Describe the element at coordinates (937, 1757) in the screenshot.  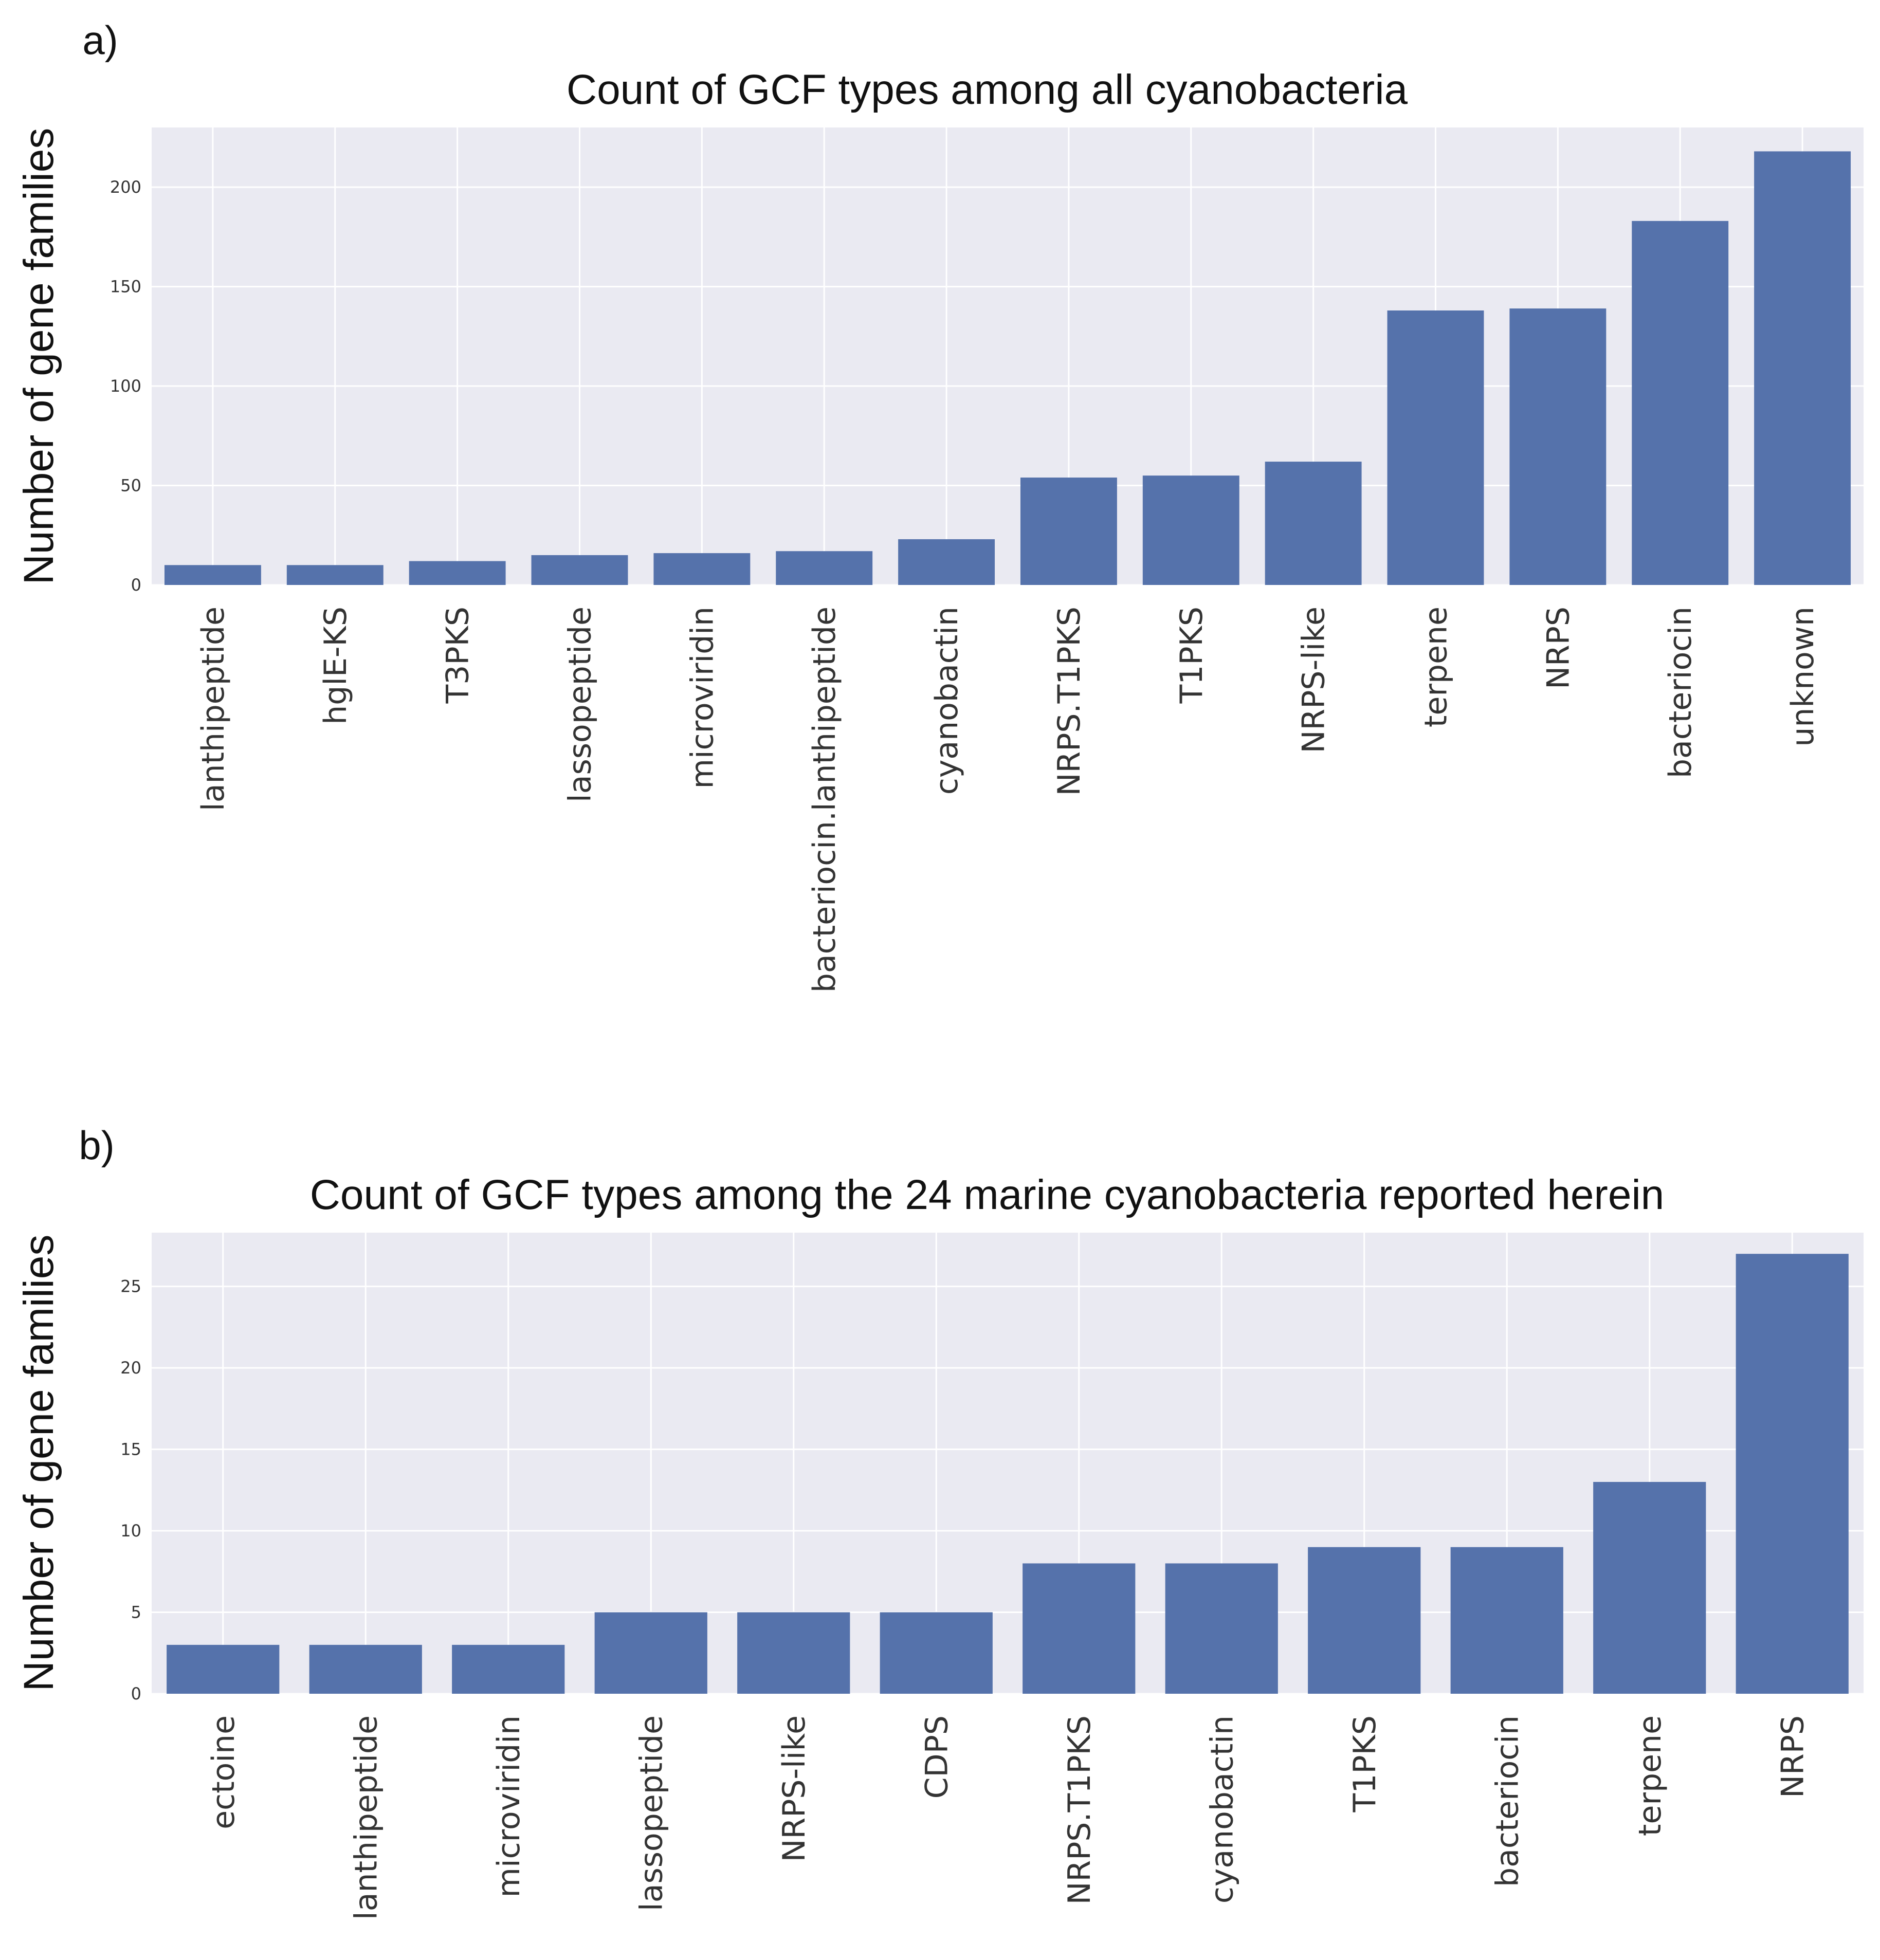
I see `x-tick-label: CDPS` at that location.